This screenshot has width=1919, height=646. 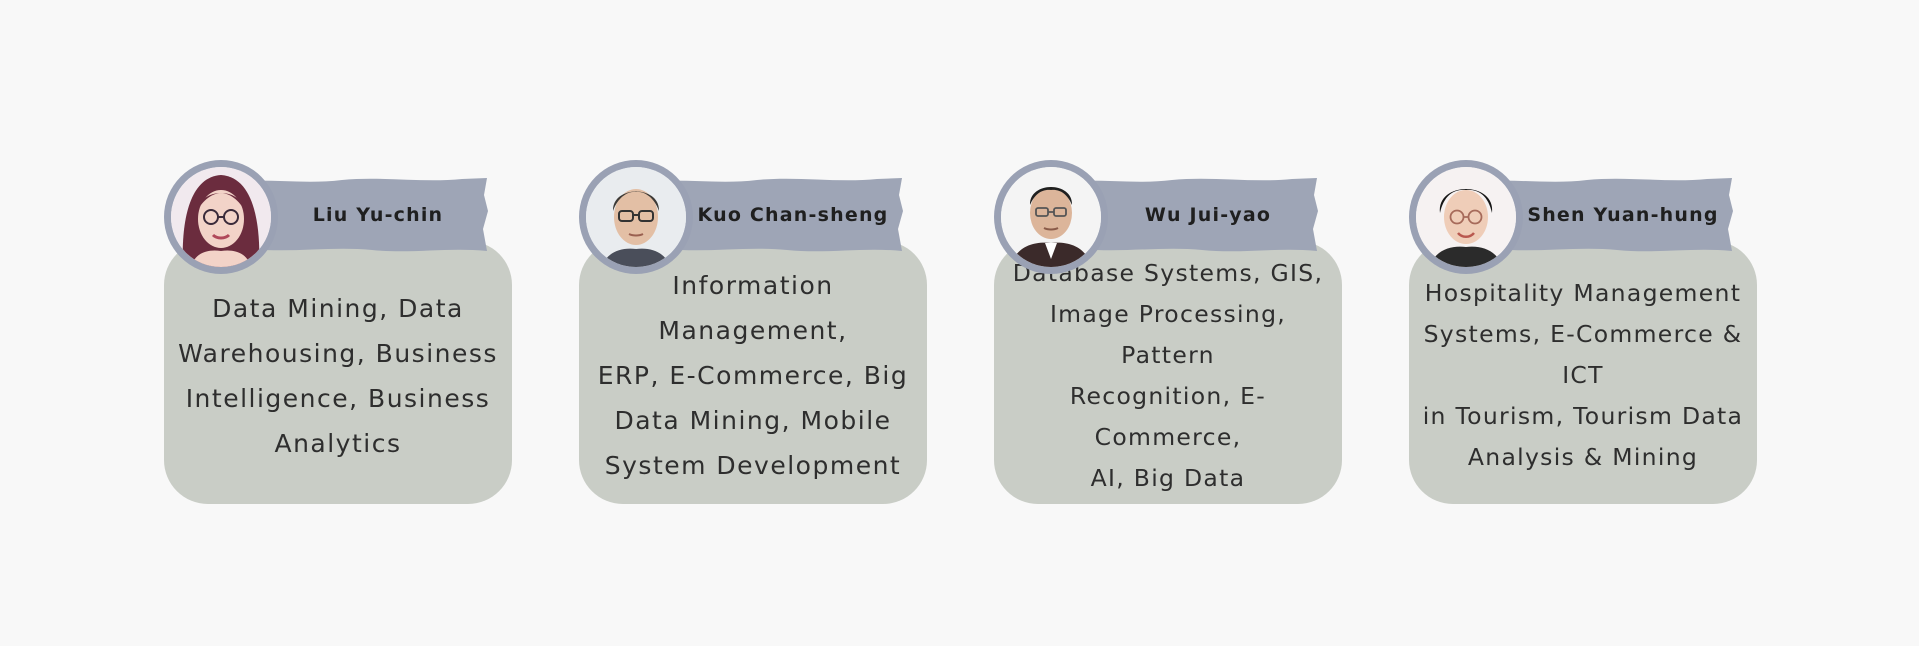 What do you see at coordinates (1583, 416) in the screenshot?
I see `expertise-line: in Tourism, Tourism Data` at bounding box center [1583, 416].